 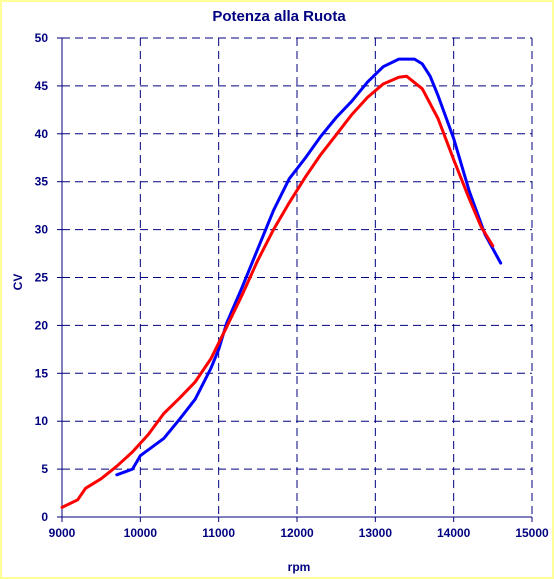 I want to click on x-tick-label: 12000, so click(x=297, y=533).